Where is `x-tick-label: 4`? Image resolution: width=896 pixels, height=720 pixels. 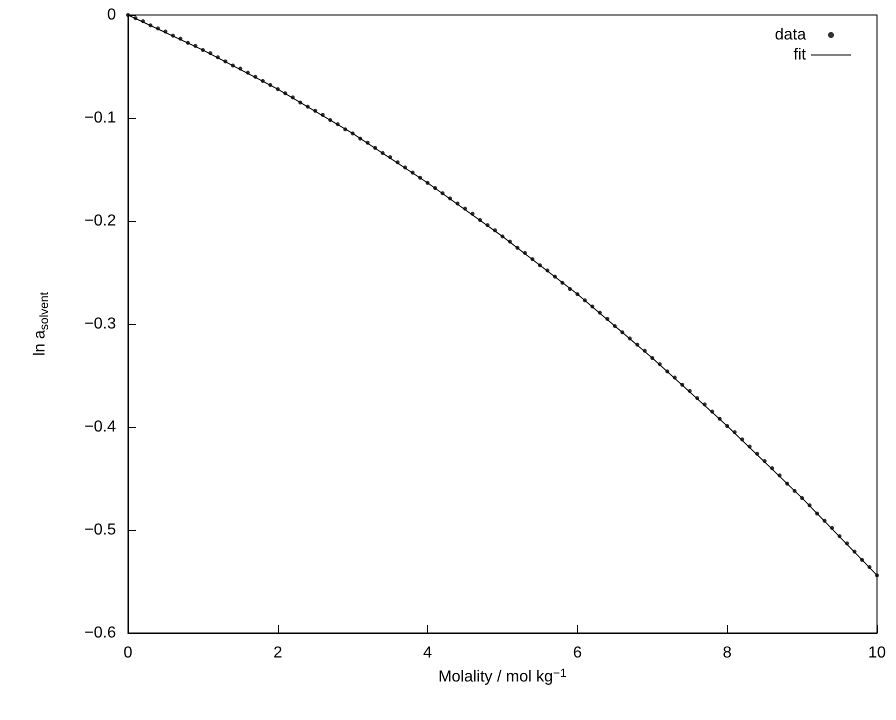
x-tick-label: 4 is located at coordinates (427, 653).